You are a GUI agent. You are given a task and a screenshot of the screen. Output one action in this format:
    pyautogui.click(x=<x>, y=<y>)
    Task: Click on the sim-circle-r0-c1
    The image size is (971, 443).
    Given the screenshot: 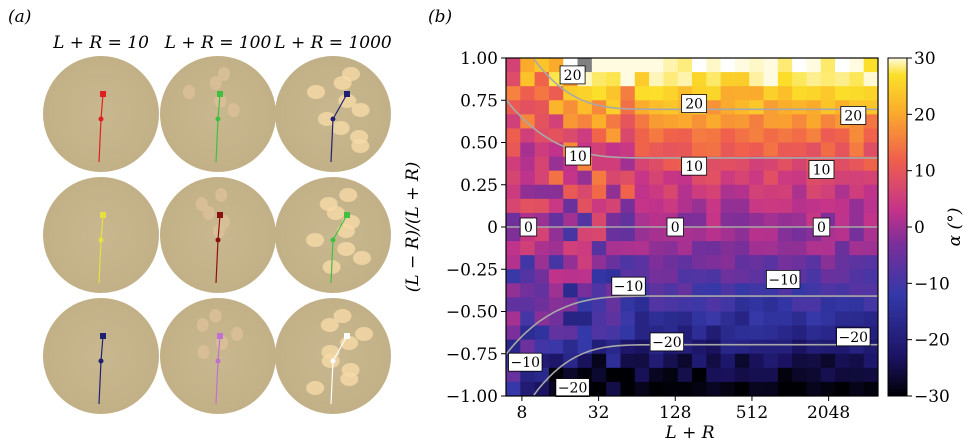 What is the action you would take?
    pyautogui.click(x=218, y=114)
    